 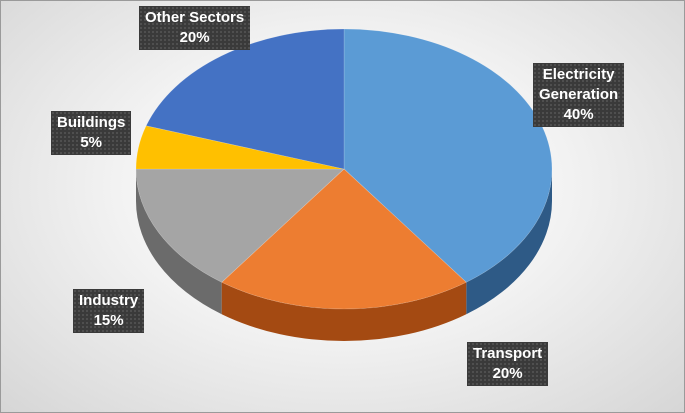 I want to click on label-transport-line1: Transport, so click(x=508, y=353).